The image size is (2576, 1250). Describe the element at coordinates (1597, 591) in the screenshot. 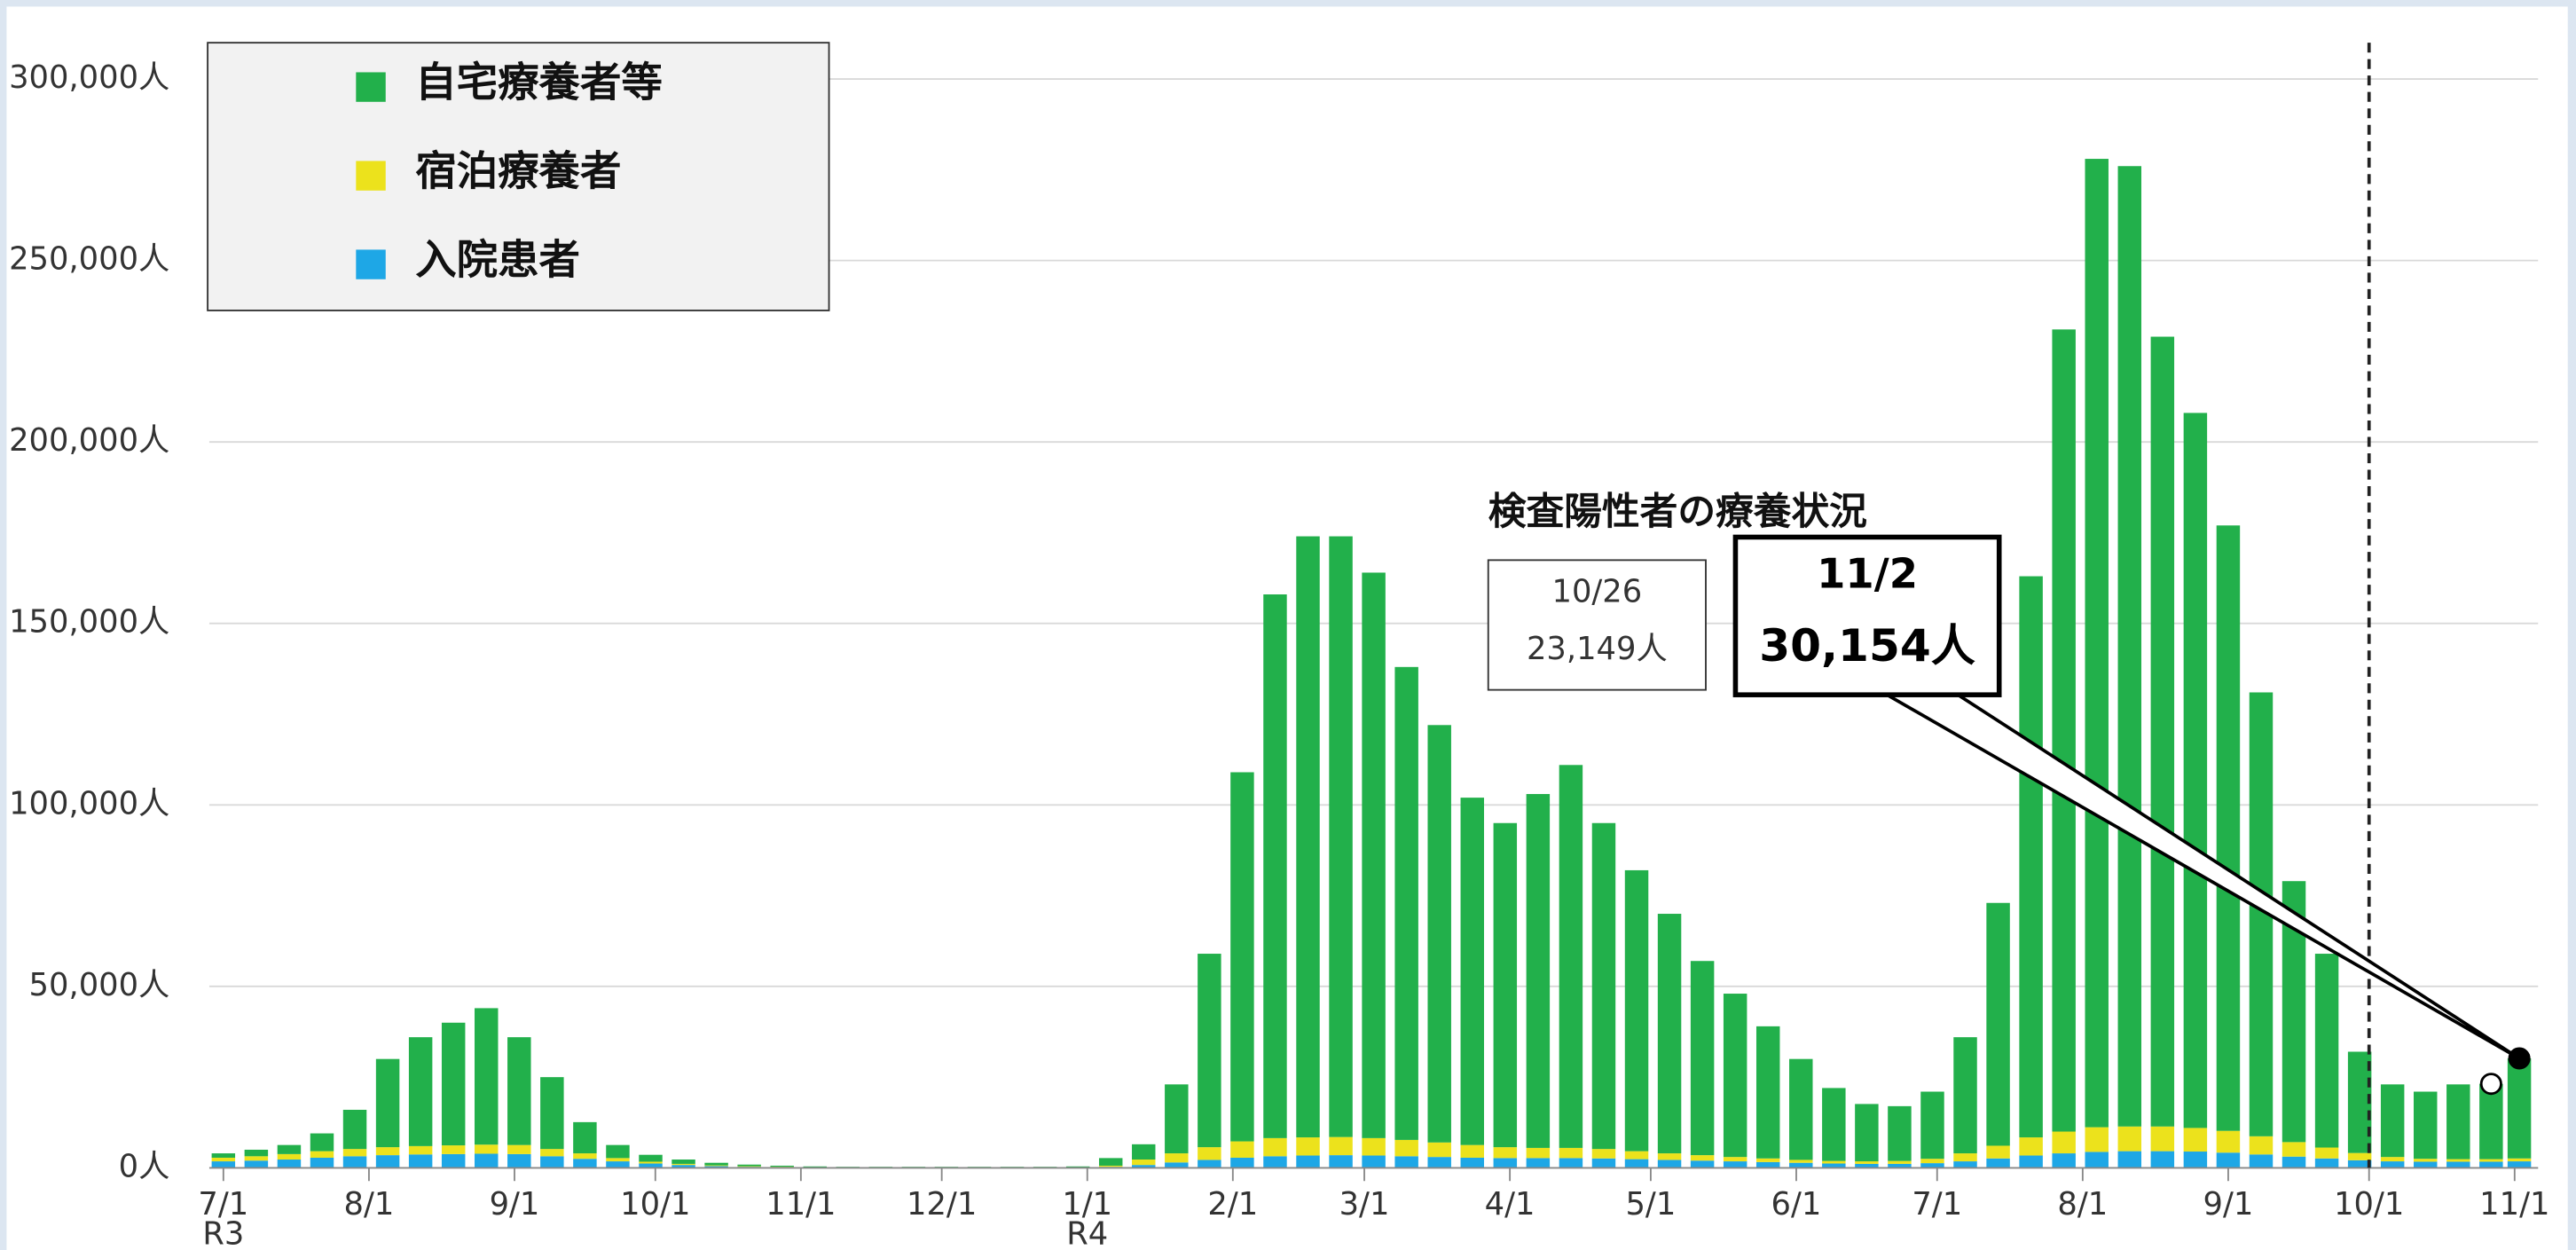

I see `callout-text: 10/26` at that location.